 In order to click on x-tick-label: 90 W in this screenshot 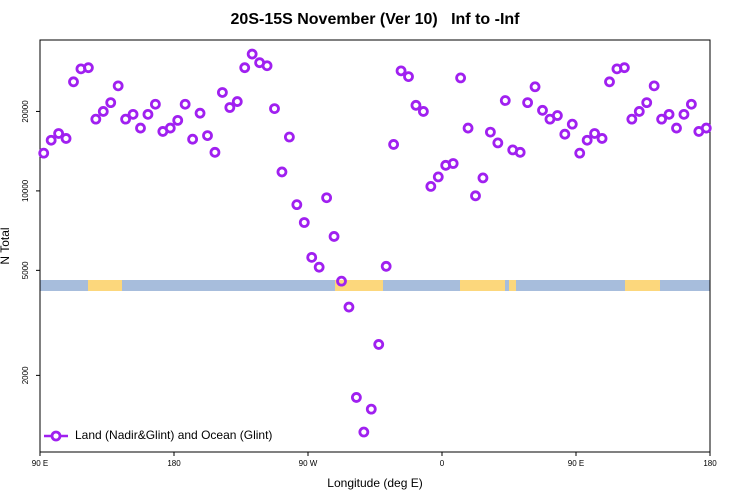, I will do `click(308, 463)`.